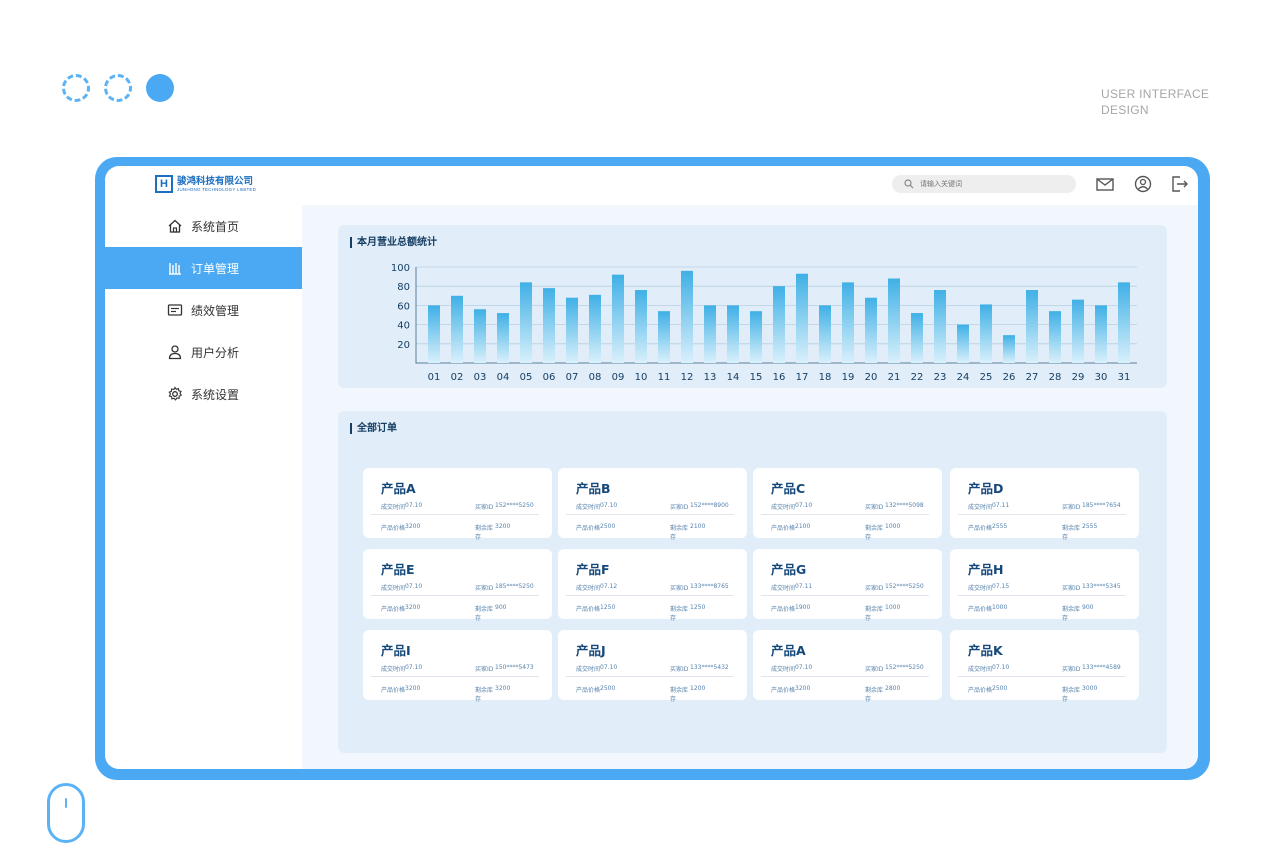 This screenshot has height=863, width=1280. Describe the element at coordinates (413, 526) in the screenshot. I see `product-price: 3200` at that location.